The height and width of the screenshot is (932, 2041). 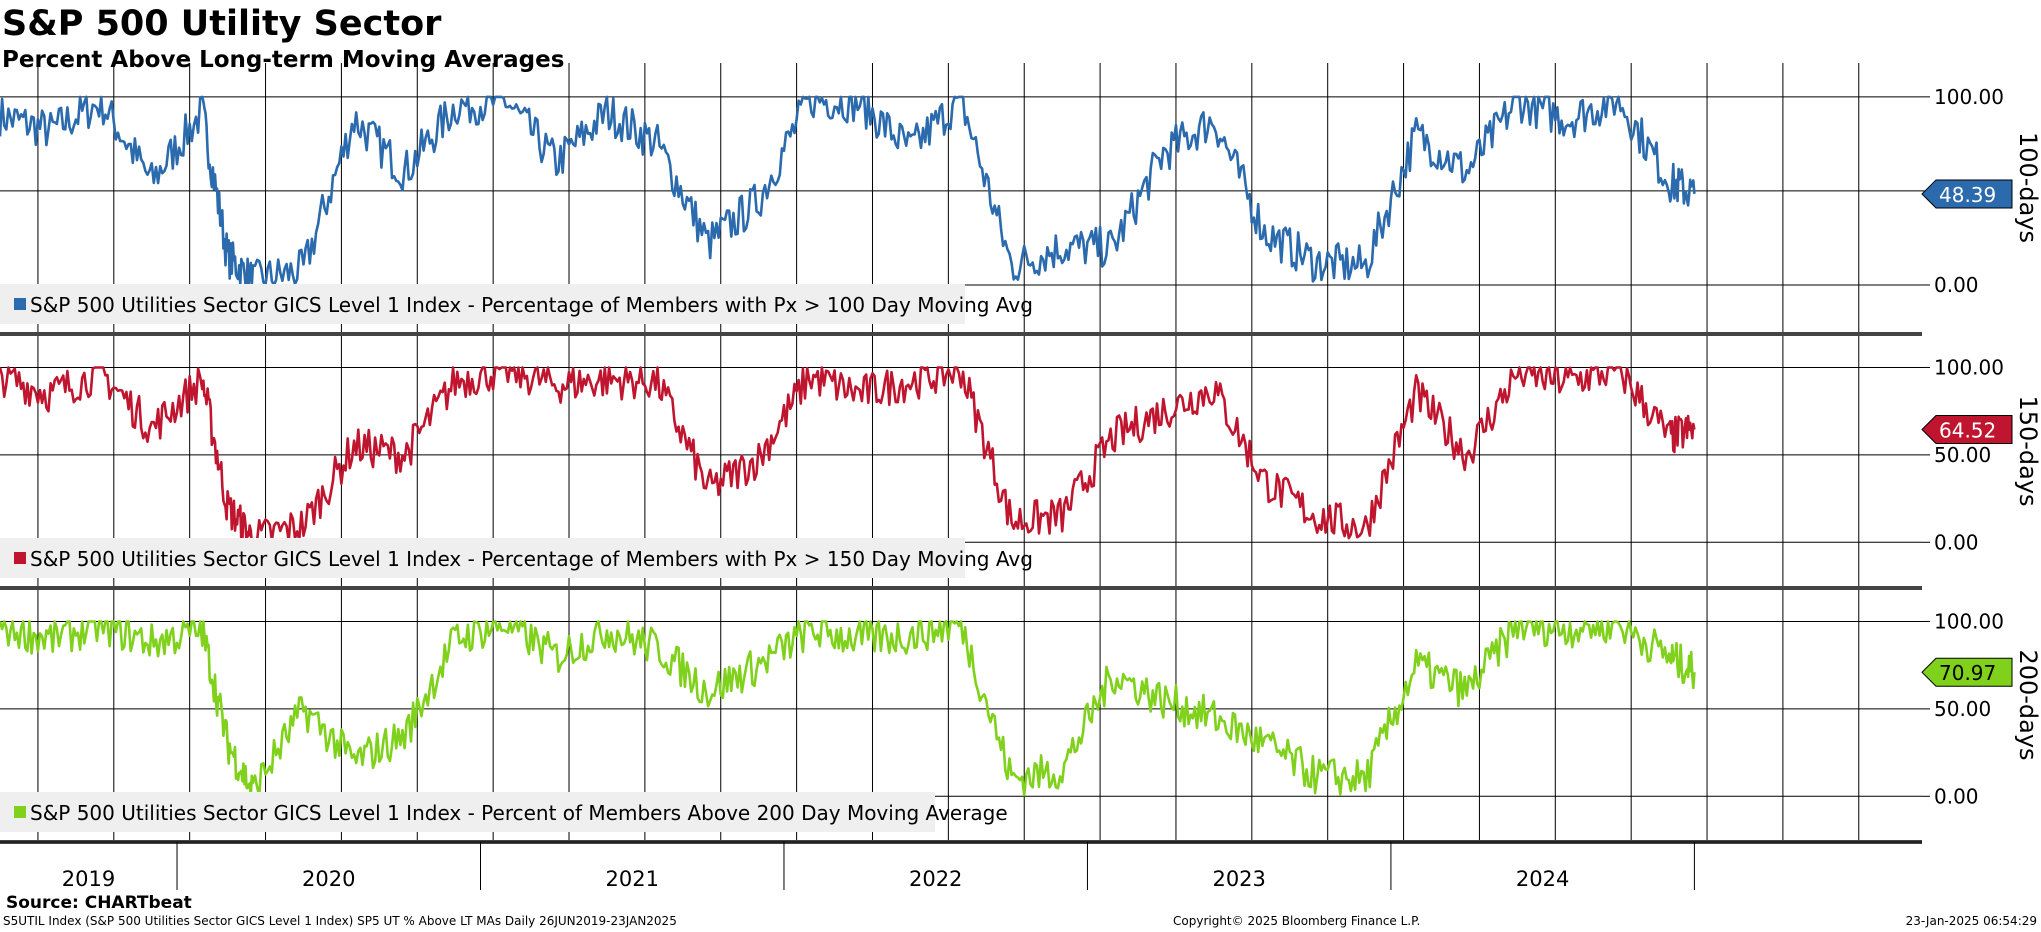 What do you see at coordinates (328, 879) in the screenshot?
I see `x-year-label: 2020` at bounding box center [328, 879].